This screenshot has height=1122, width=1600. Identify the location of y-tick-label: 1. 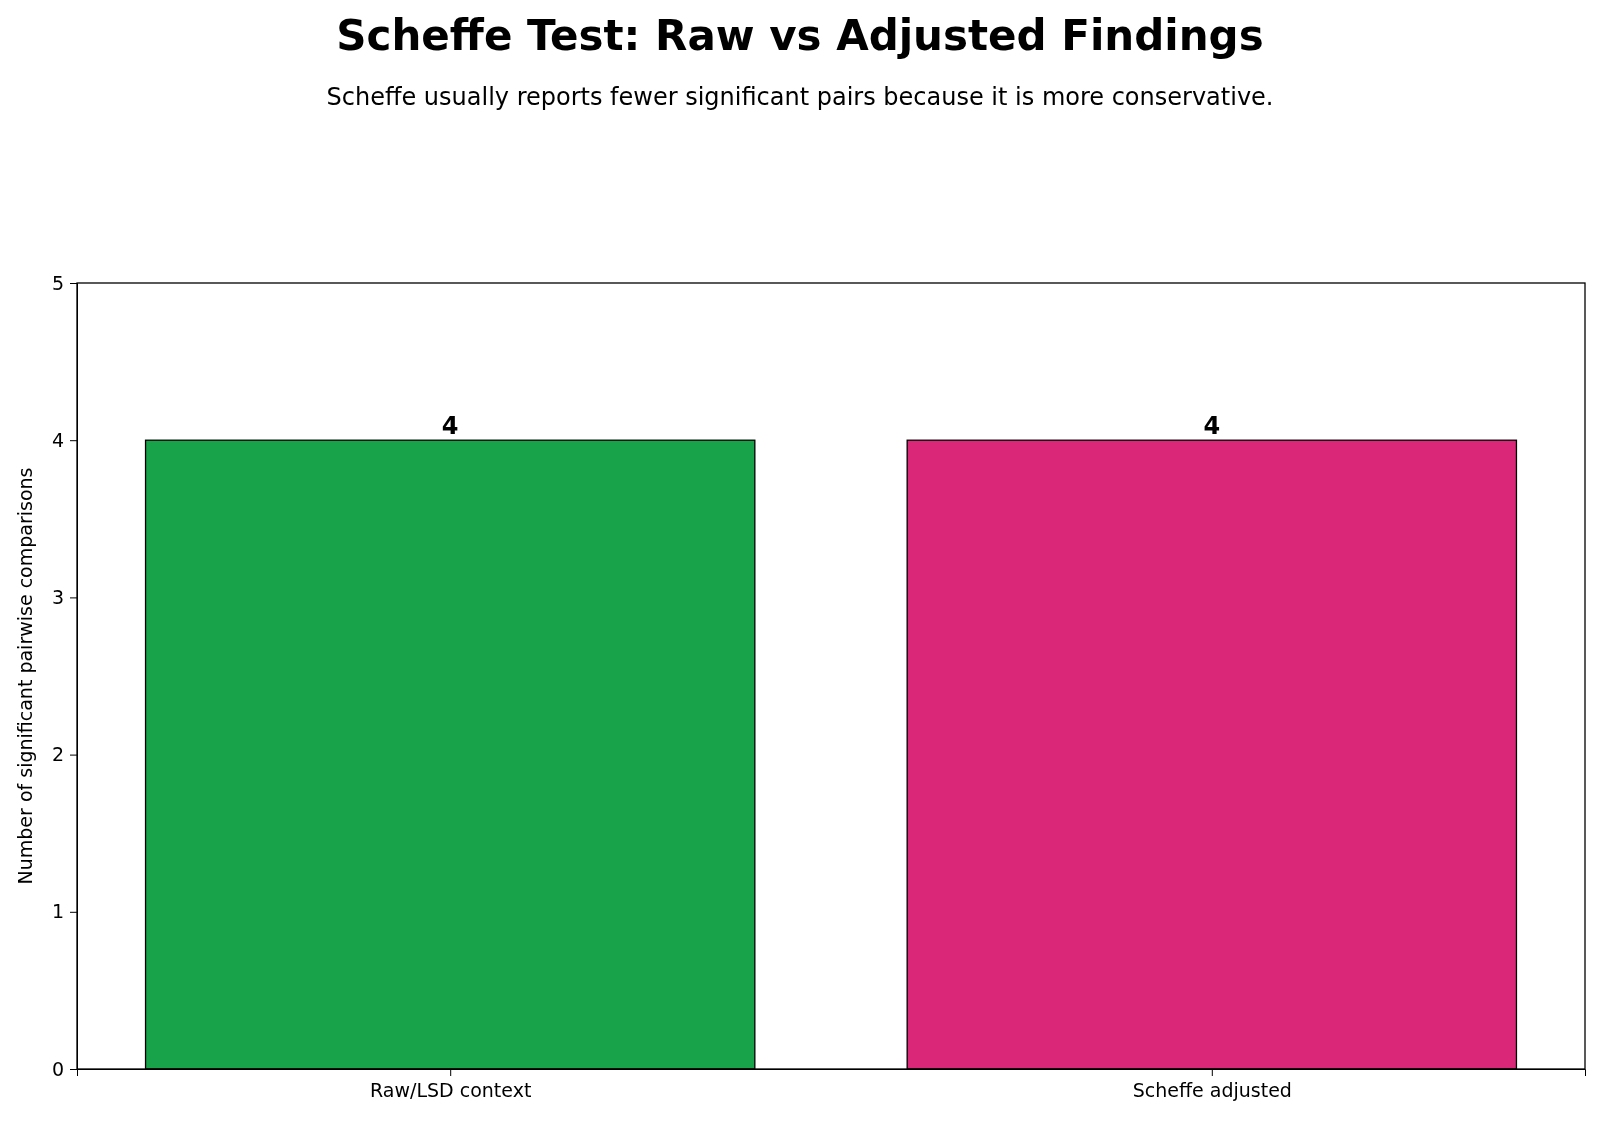
(57, 911).